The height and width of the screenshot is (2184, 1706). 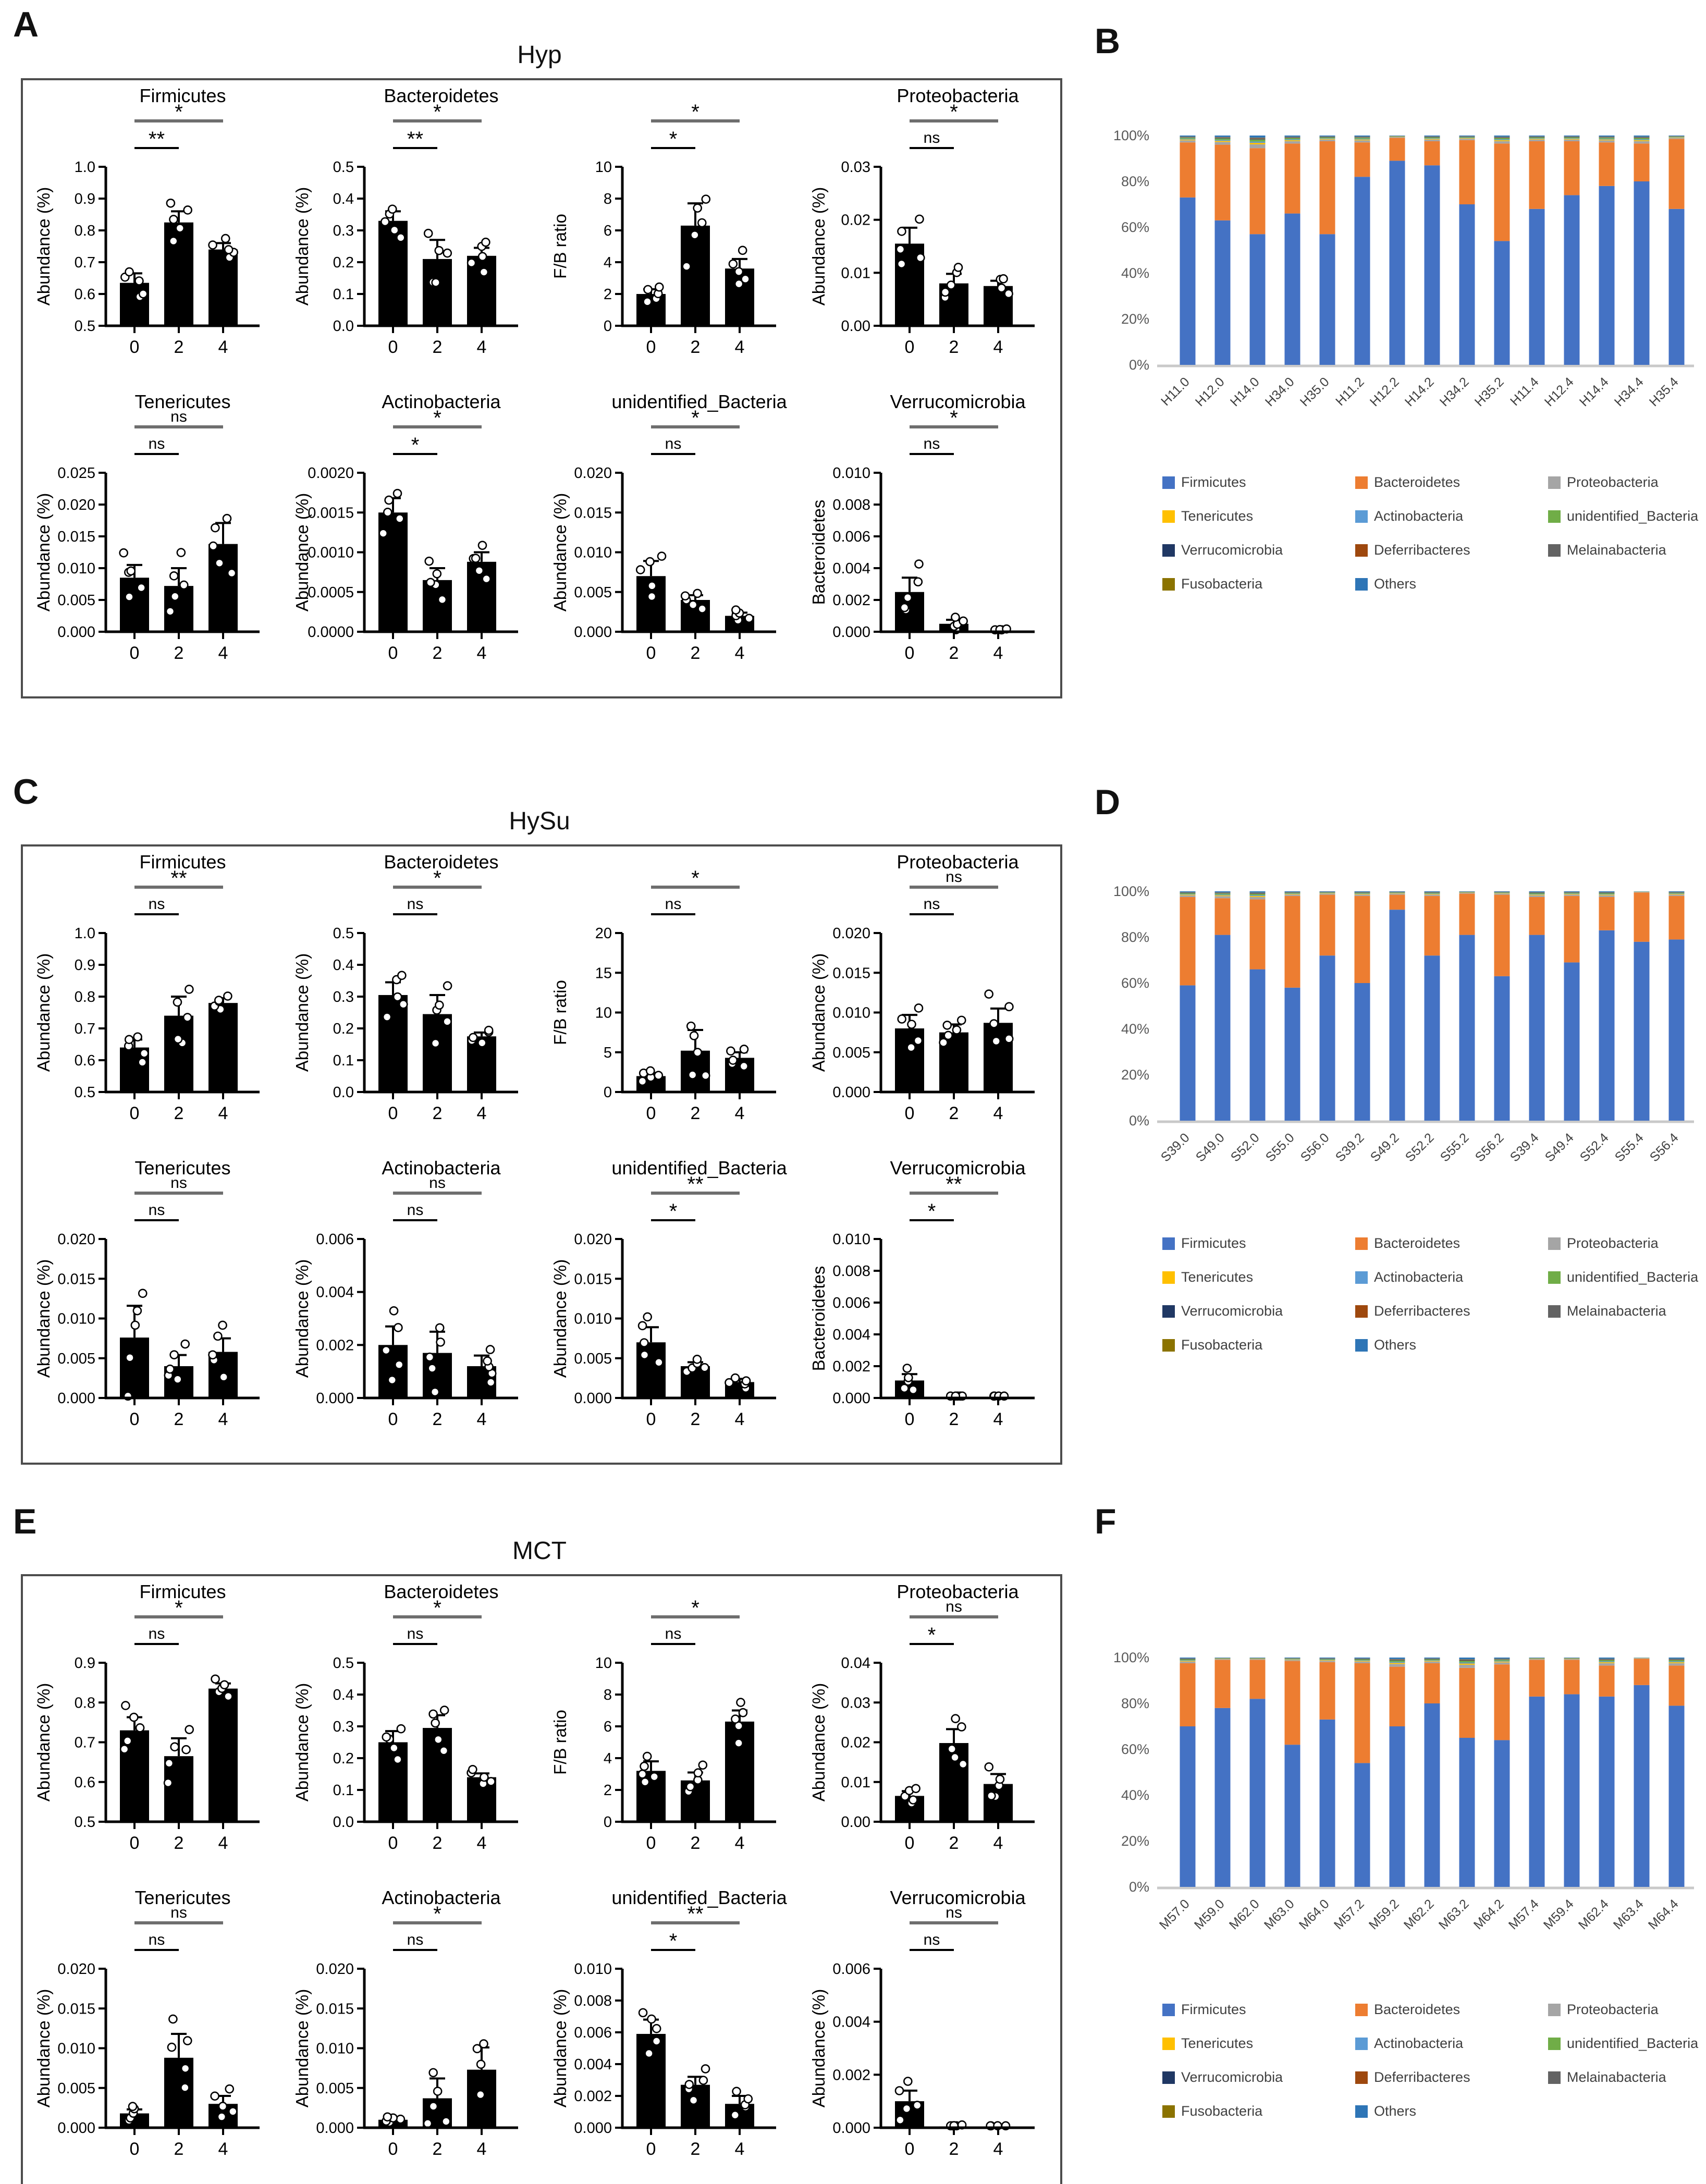 What do you see at coordinates (335, 1239) in the screenshot?
I see `y-tick-label: 0.006` at bounding box center [335, 1239].